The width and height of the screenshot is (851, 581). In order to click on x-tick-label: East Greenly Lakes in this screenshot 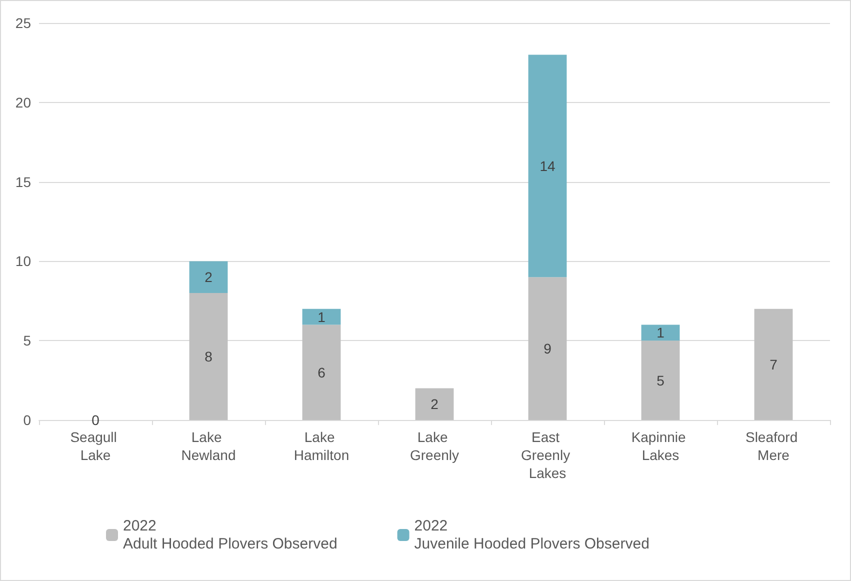, I will do `click(547, 455)`.